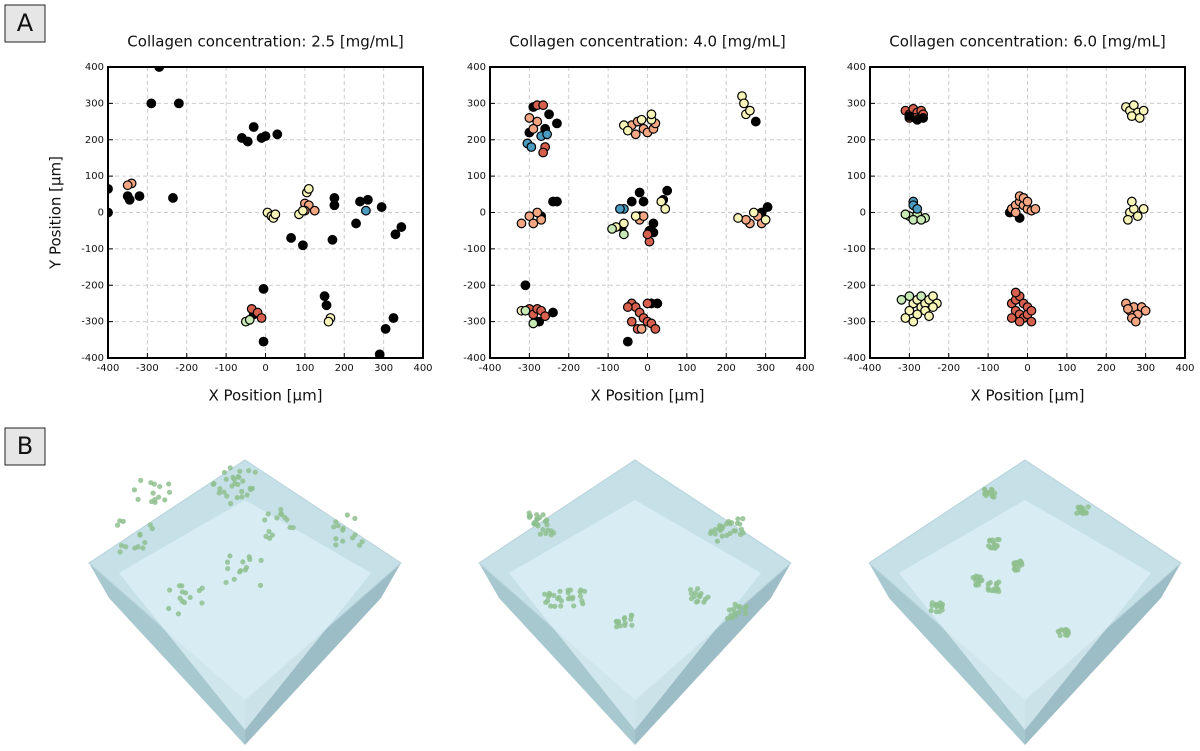 This screenshot has width=1200, height=751. What do you see at coordinates (1027, 212) in the screenshot?
I see `plot-frame` at bounding box center [1027, 212].